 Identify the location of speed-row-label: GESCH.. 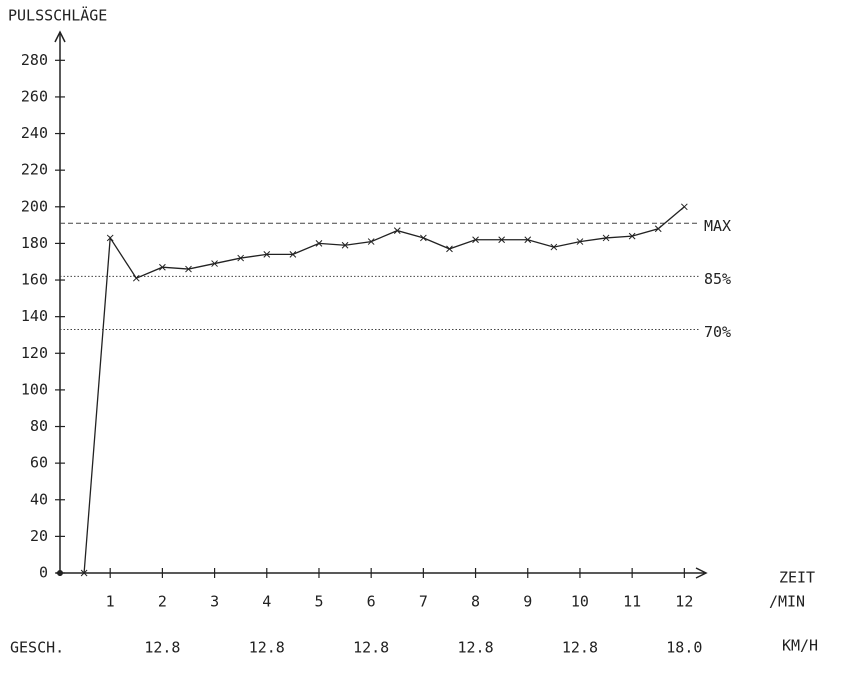
(37, 648).